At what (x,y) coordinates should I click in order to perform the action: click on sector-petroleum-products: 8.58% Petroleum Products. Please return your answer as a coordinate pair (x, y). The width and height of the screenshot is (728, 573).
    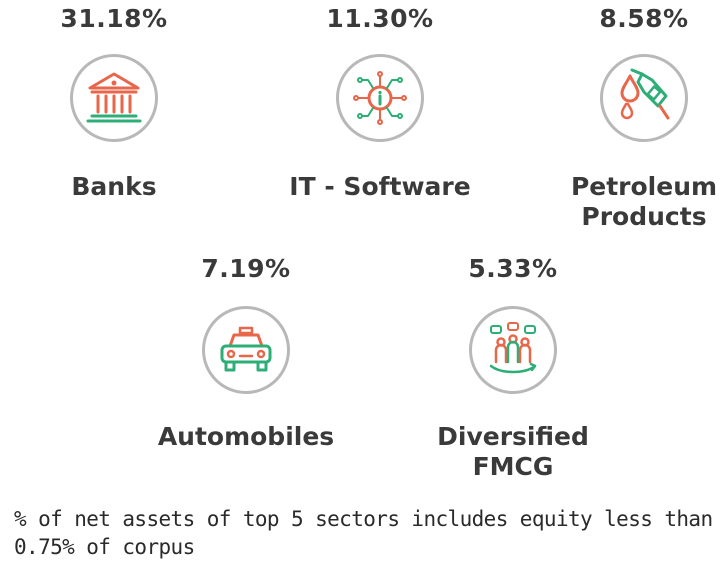
    Looking at the image, I should click on (636, 118).